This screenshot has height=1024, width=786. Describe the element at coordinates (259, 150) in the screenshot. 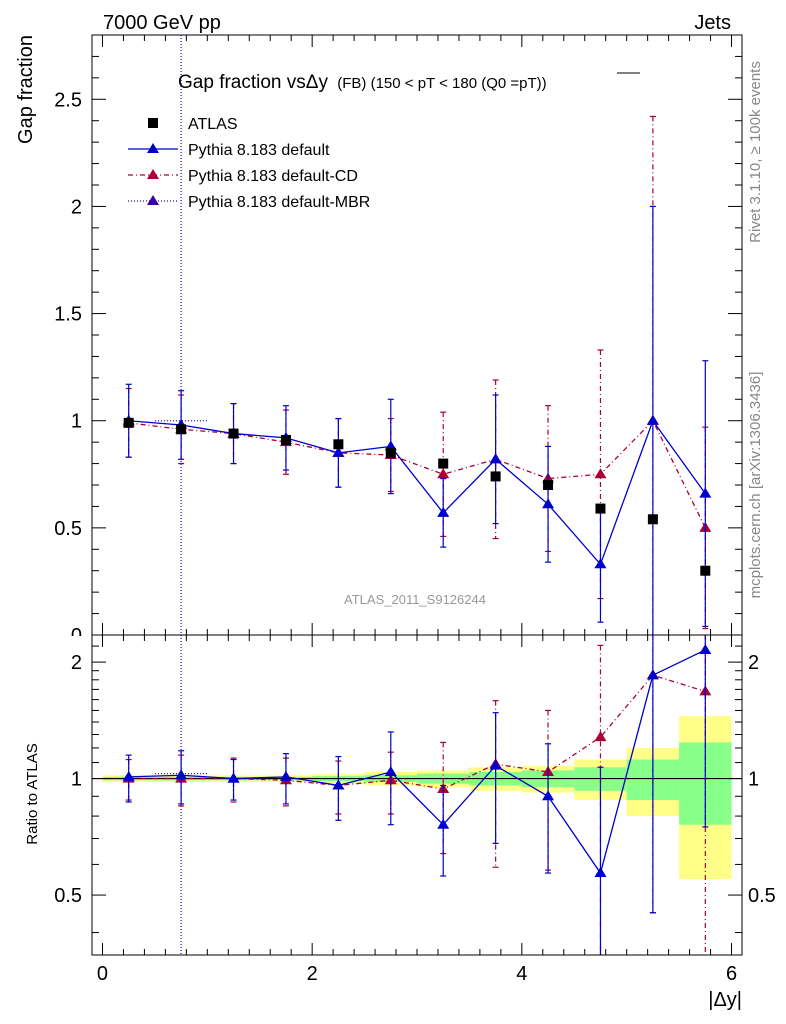

I see `legend-default-label: Pythia 8.183 default` at that location.